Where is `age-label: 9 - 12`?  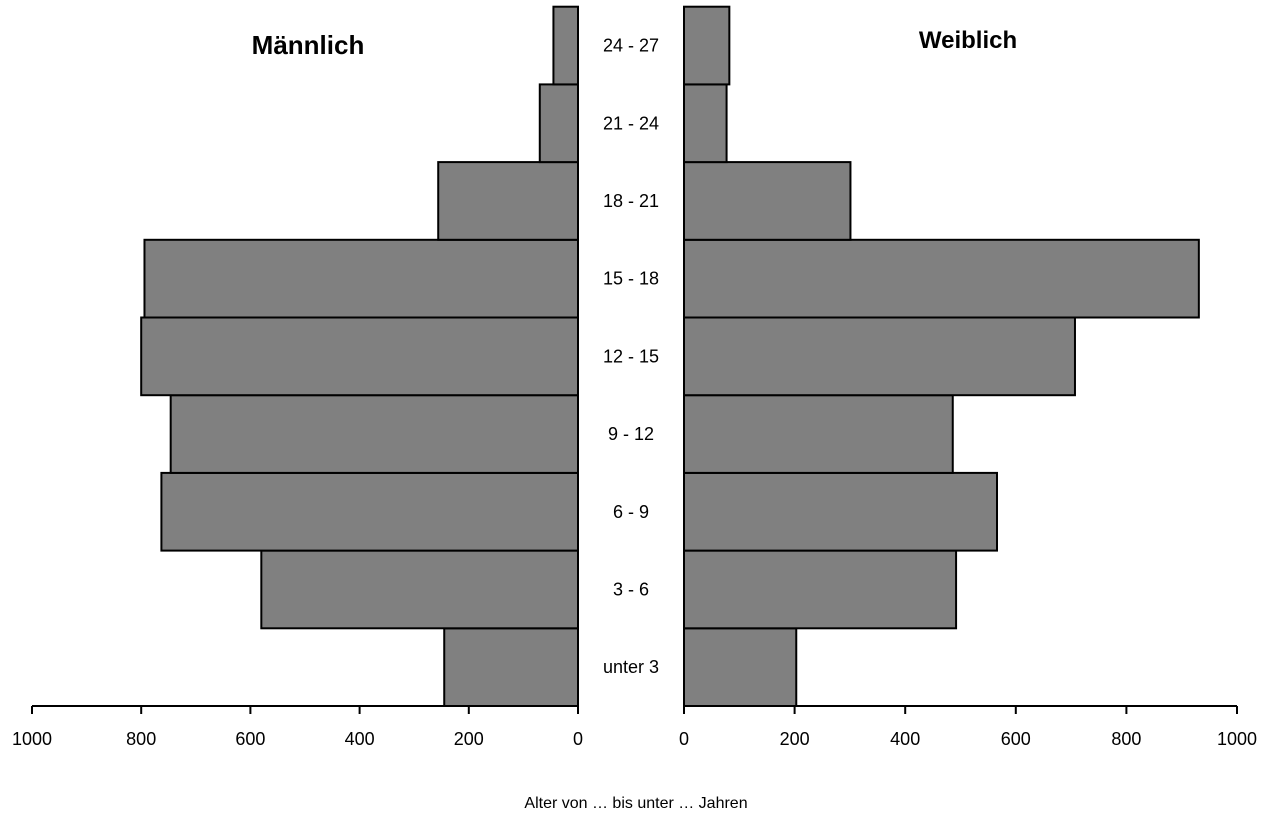
age-label: 9 - 12 is located at coordinates (631, 434).